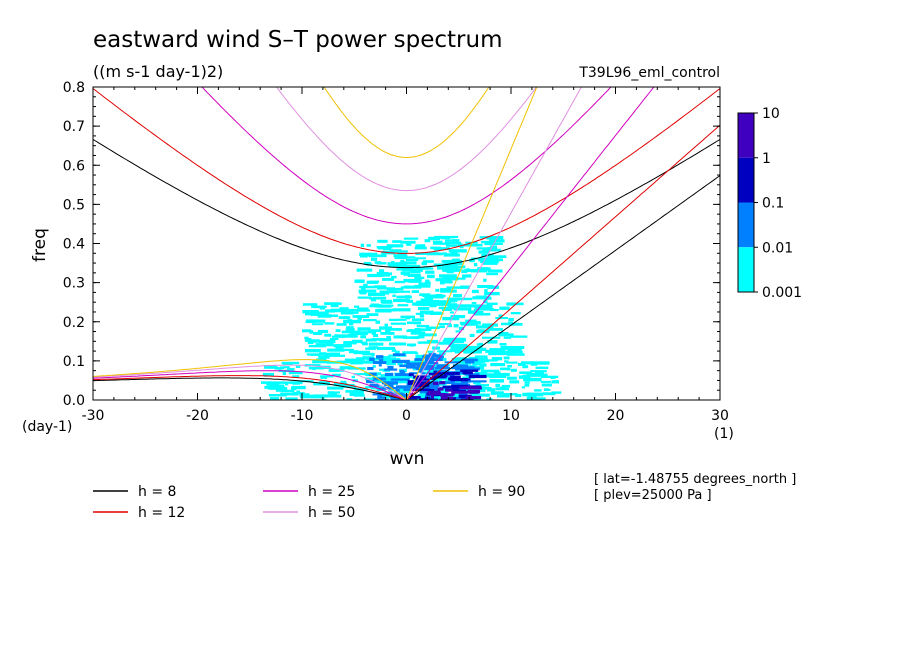 This screenshot has width=904, height=654. Describe the element at coordinates (302, 416) in the screenshot. I see `x-tick-label: -10` at that location.